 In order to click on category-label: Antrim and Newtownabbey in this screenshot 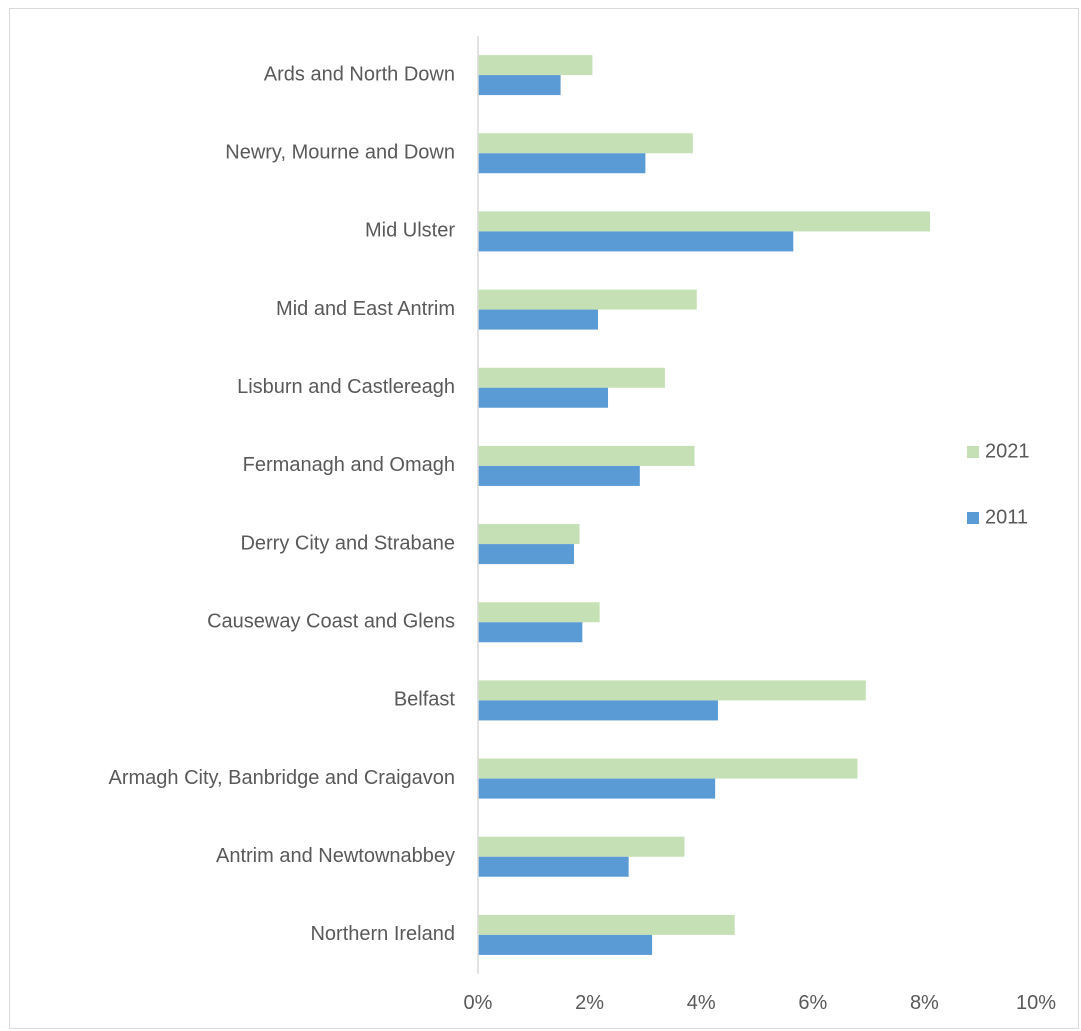, I will do `click(335, 856)`.